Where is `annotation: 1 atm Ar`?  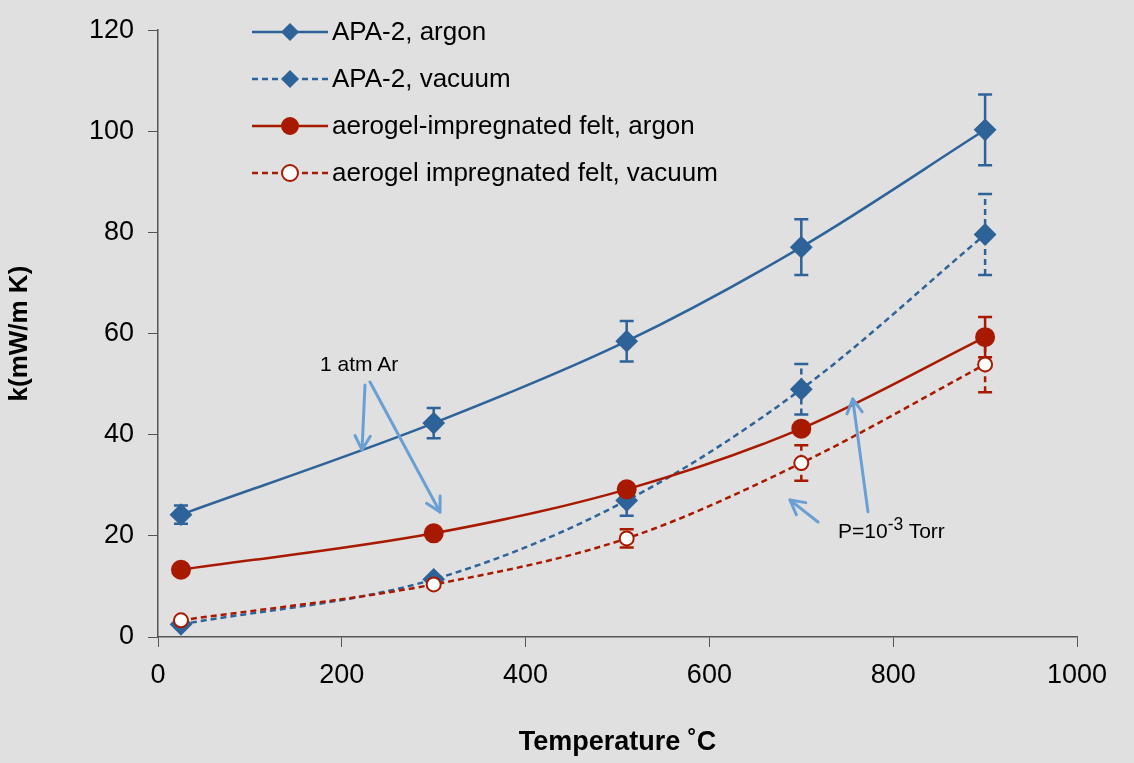 annotation: 1 atm Ar is located at coordinates (359, 364).